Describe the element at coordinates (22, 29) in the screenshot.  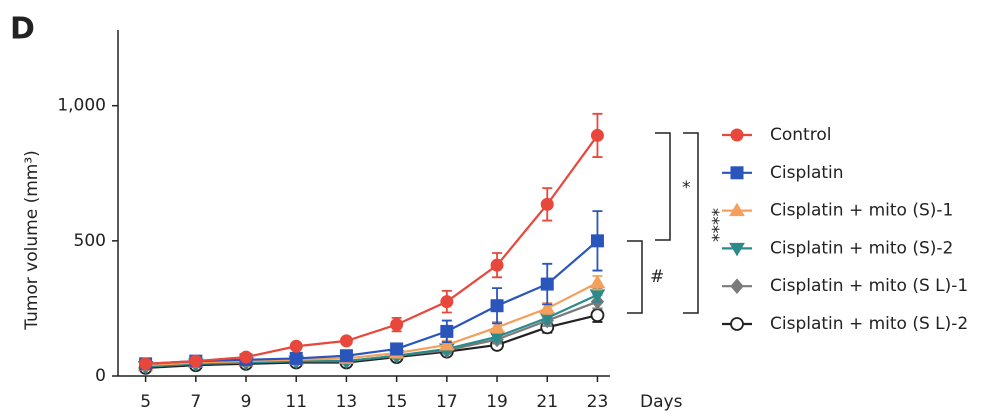
I see `panel-label: D` at that location.